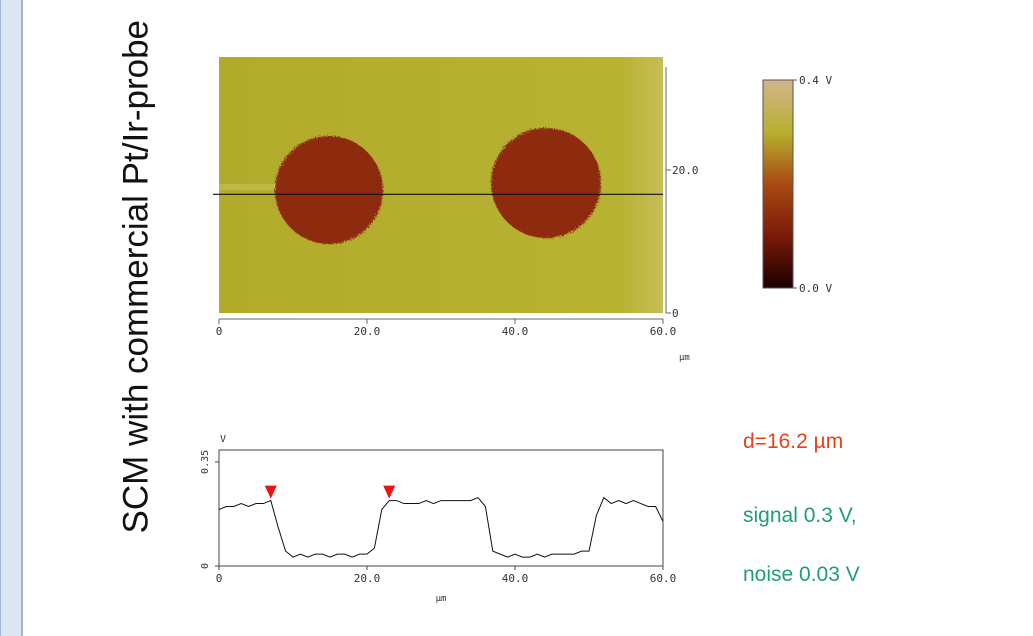 This screenshot has width=1033, height=636. I want to click on map-stripe, so click(259, 187).